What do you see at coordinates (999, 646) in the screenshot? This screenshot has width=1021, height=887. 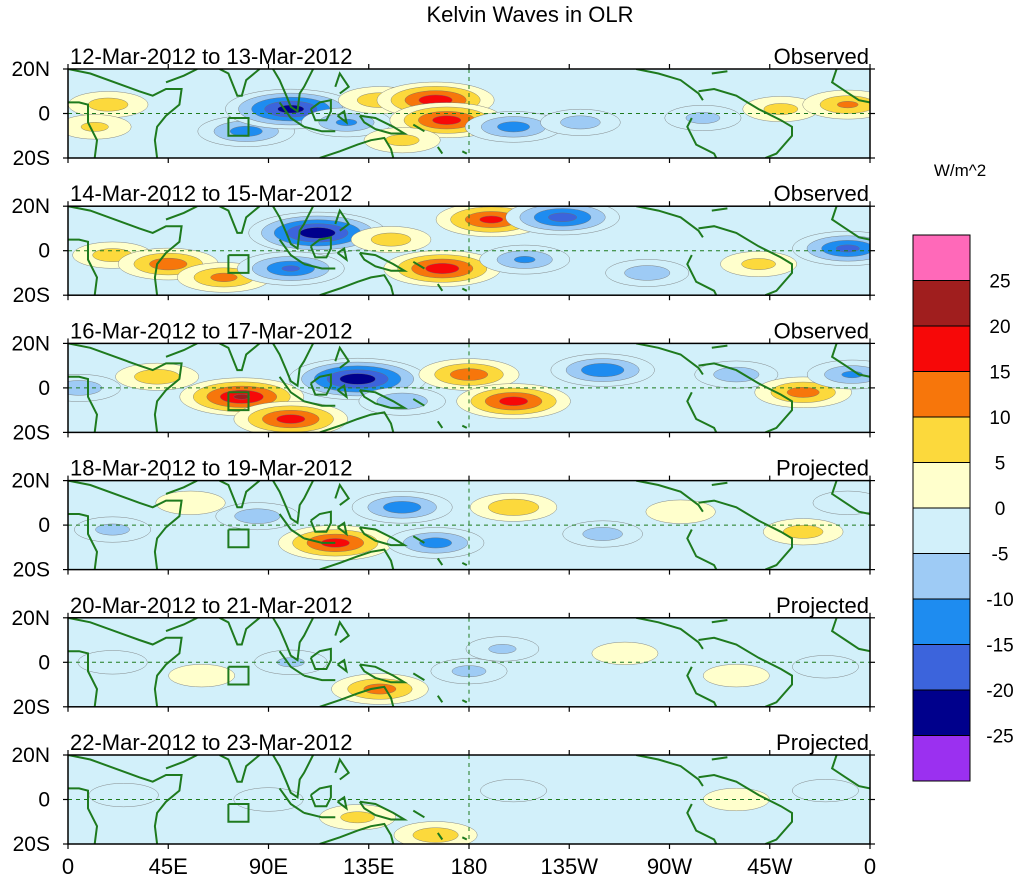 I see `colorbar-label: -15` at bounding box center [999, 646].